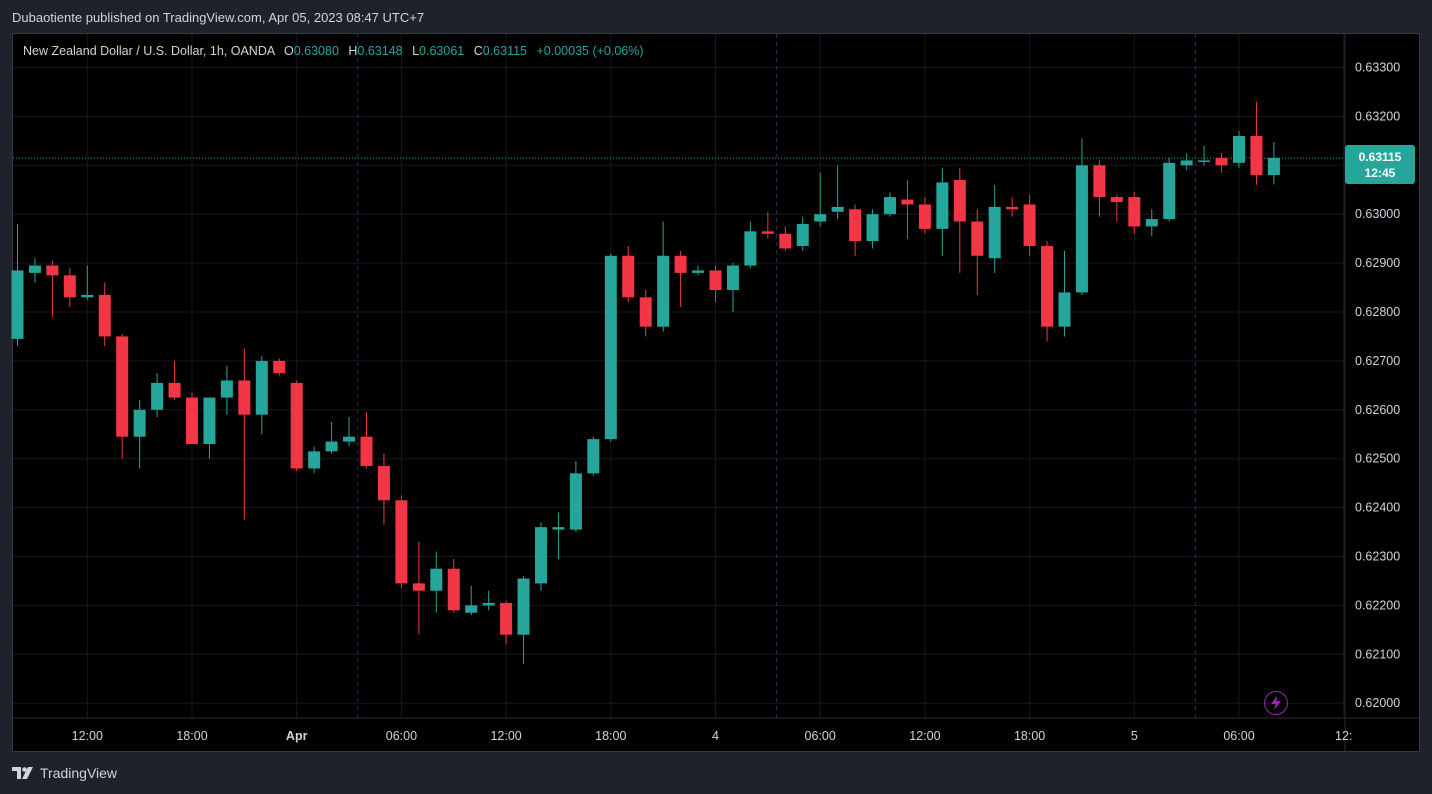 The image size is (1432, 794). What do you see at coordinates (1276, 703) in the screenshot?
I see `lightning-bolt-icon` at bounding box center [1276, 703].